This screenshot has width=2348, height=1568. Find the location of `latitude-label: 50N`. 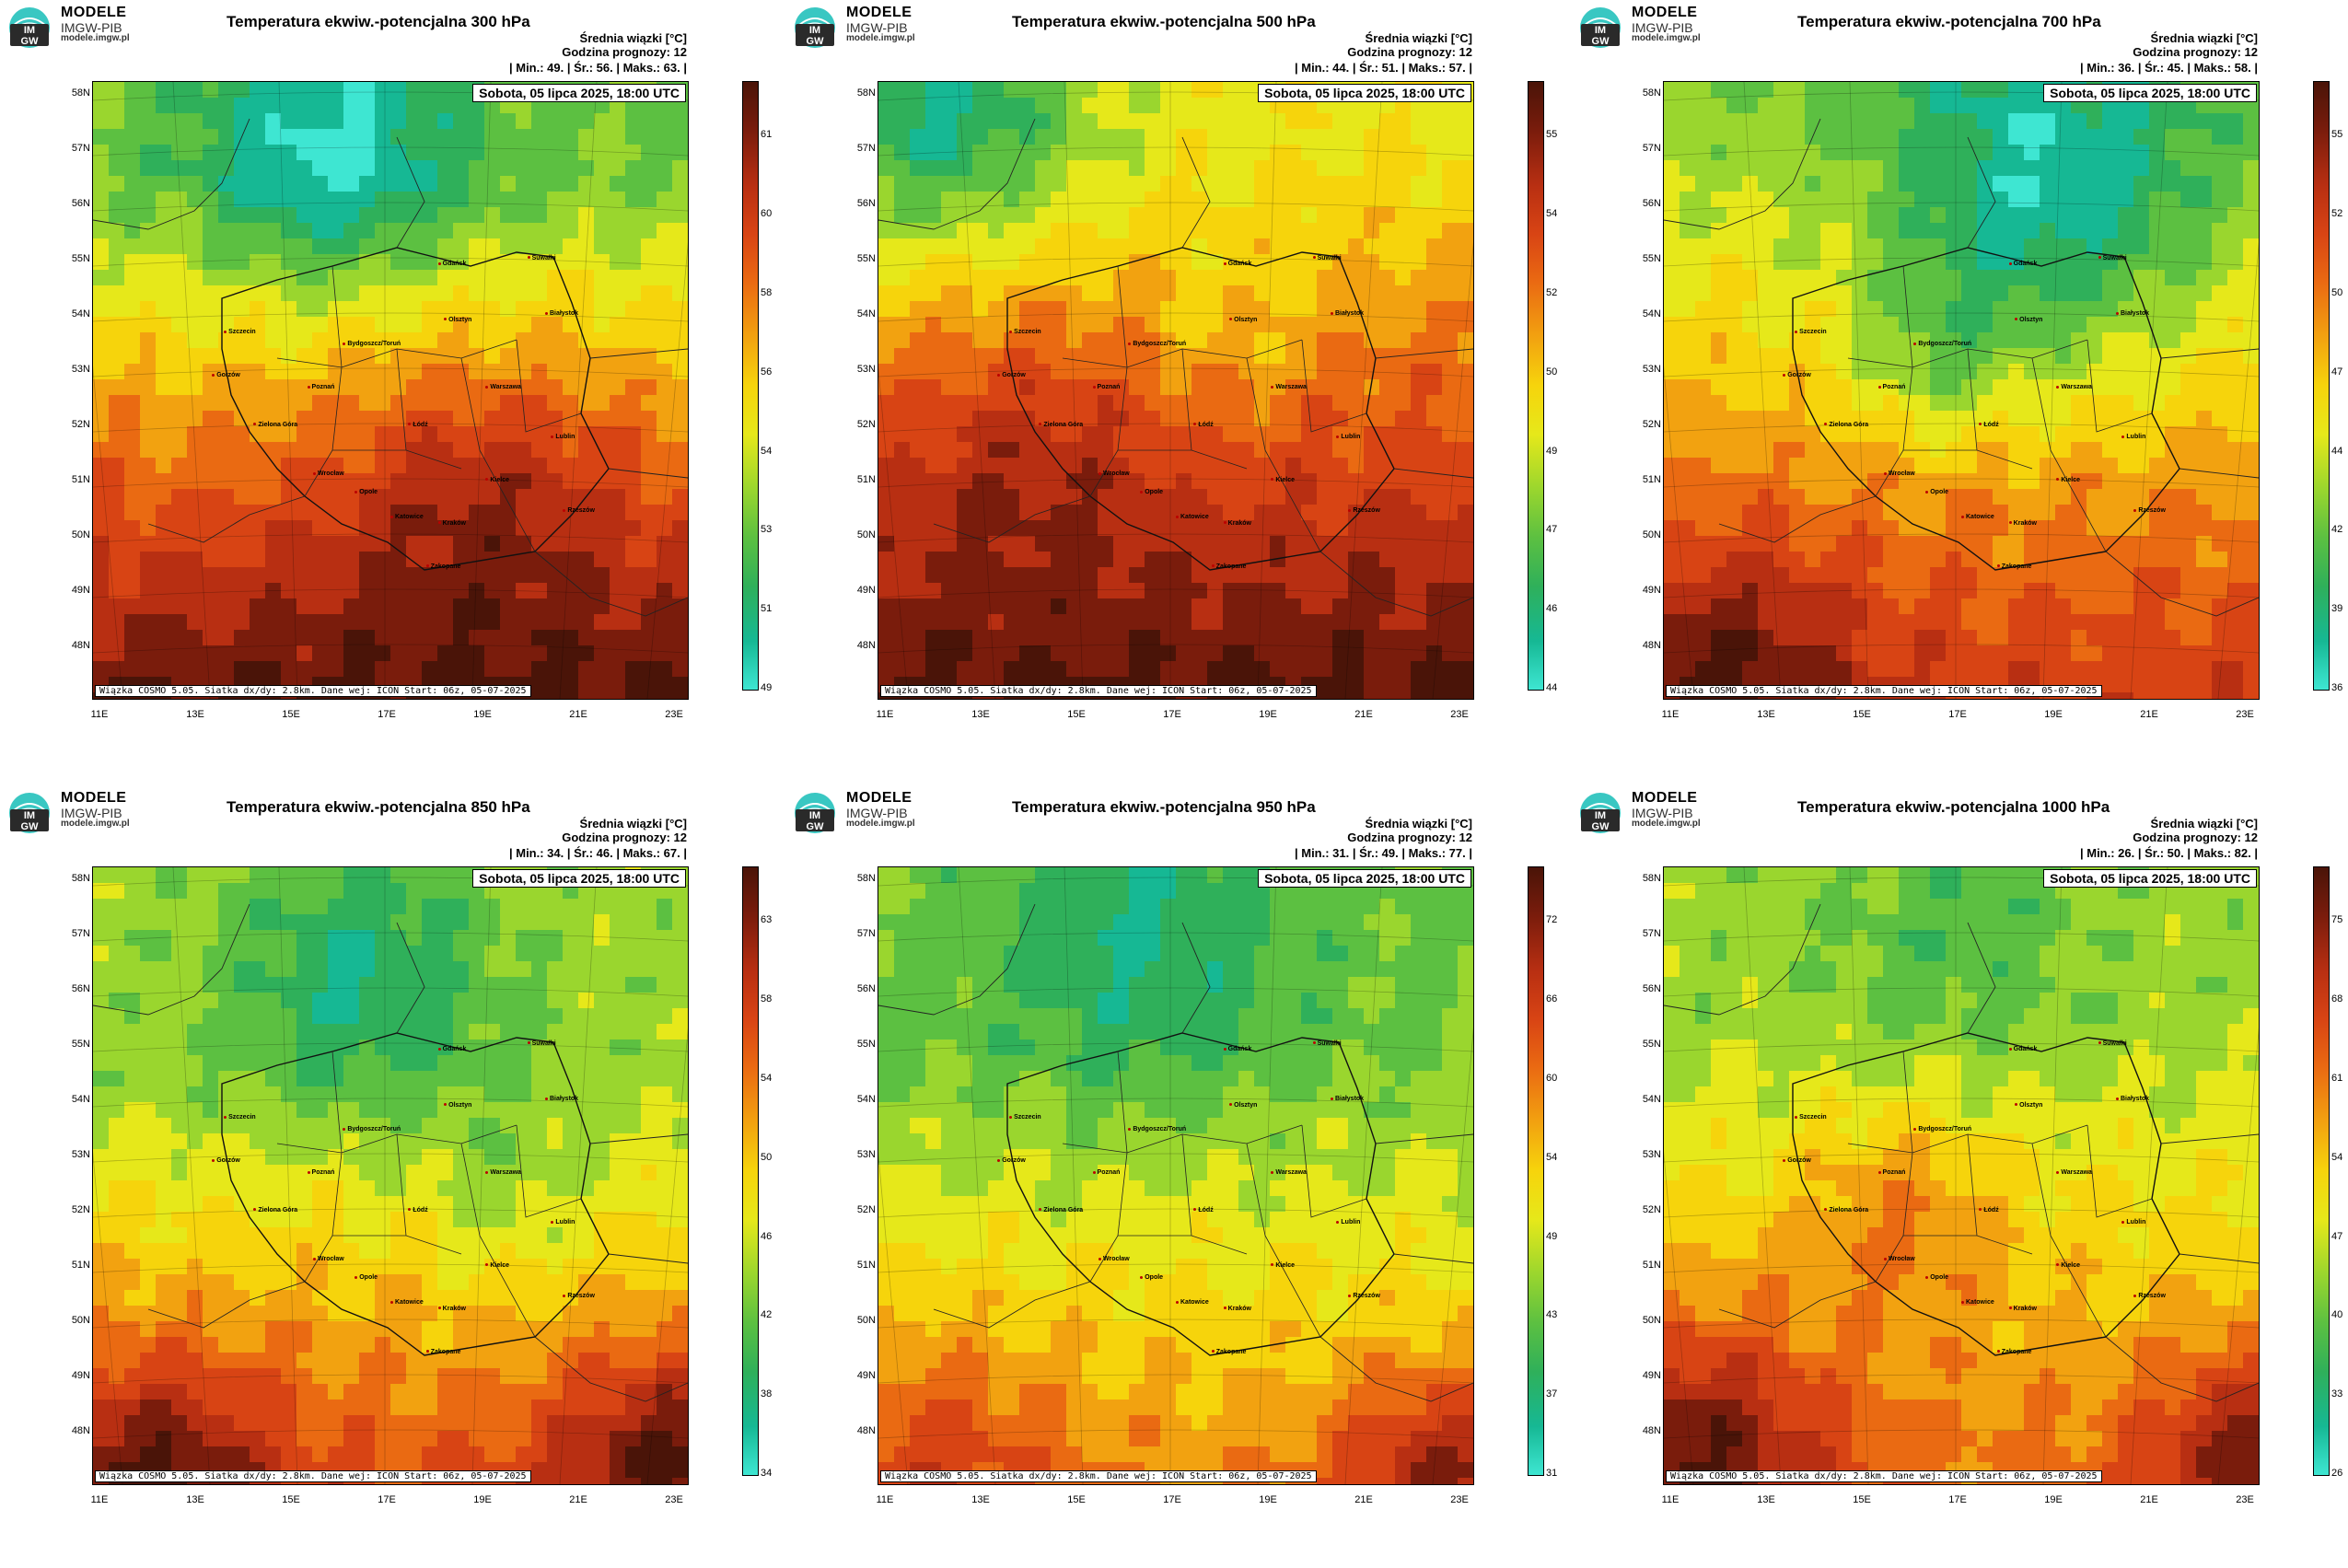

latitude-label: 50N is located at coordinates (1644, 534).